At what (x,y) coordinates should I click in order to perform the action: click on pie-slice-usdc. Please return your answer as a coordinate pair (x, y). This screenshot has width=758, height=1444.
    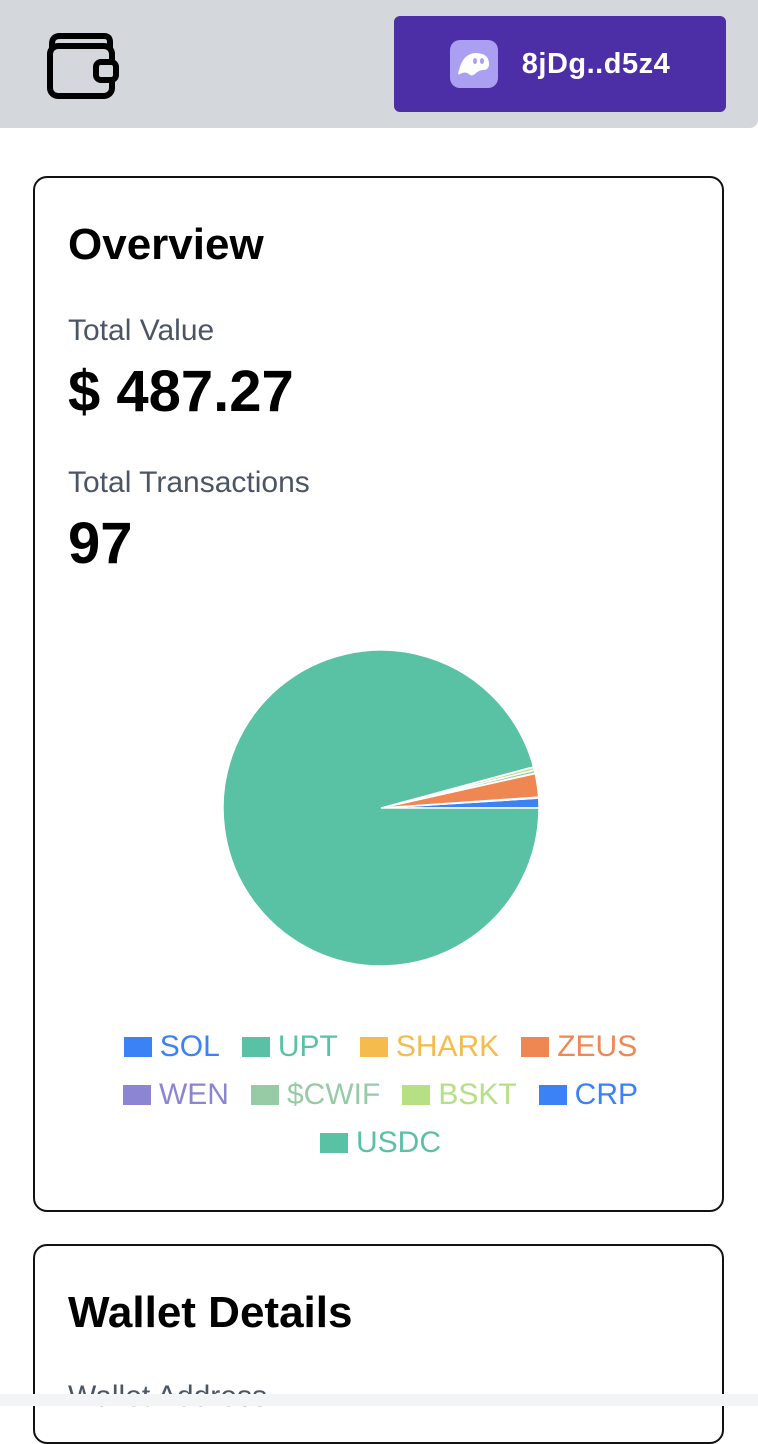
    Looking at the image, I should click on (381, 808).